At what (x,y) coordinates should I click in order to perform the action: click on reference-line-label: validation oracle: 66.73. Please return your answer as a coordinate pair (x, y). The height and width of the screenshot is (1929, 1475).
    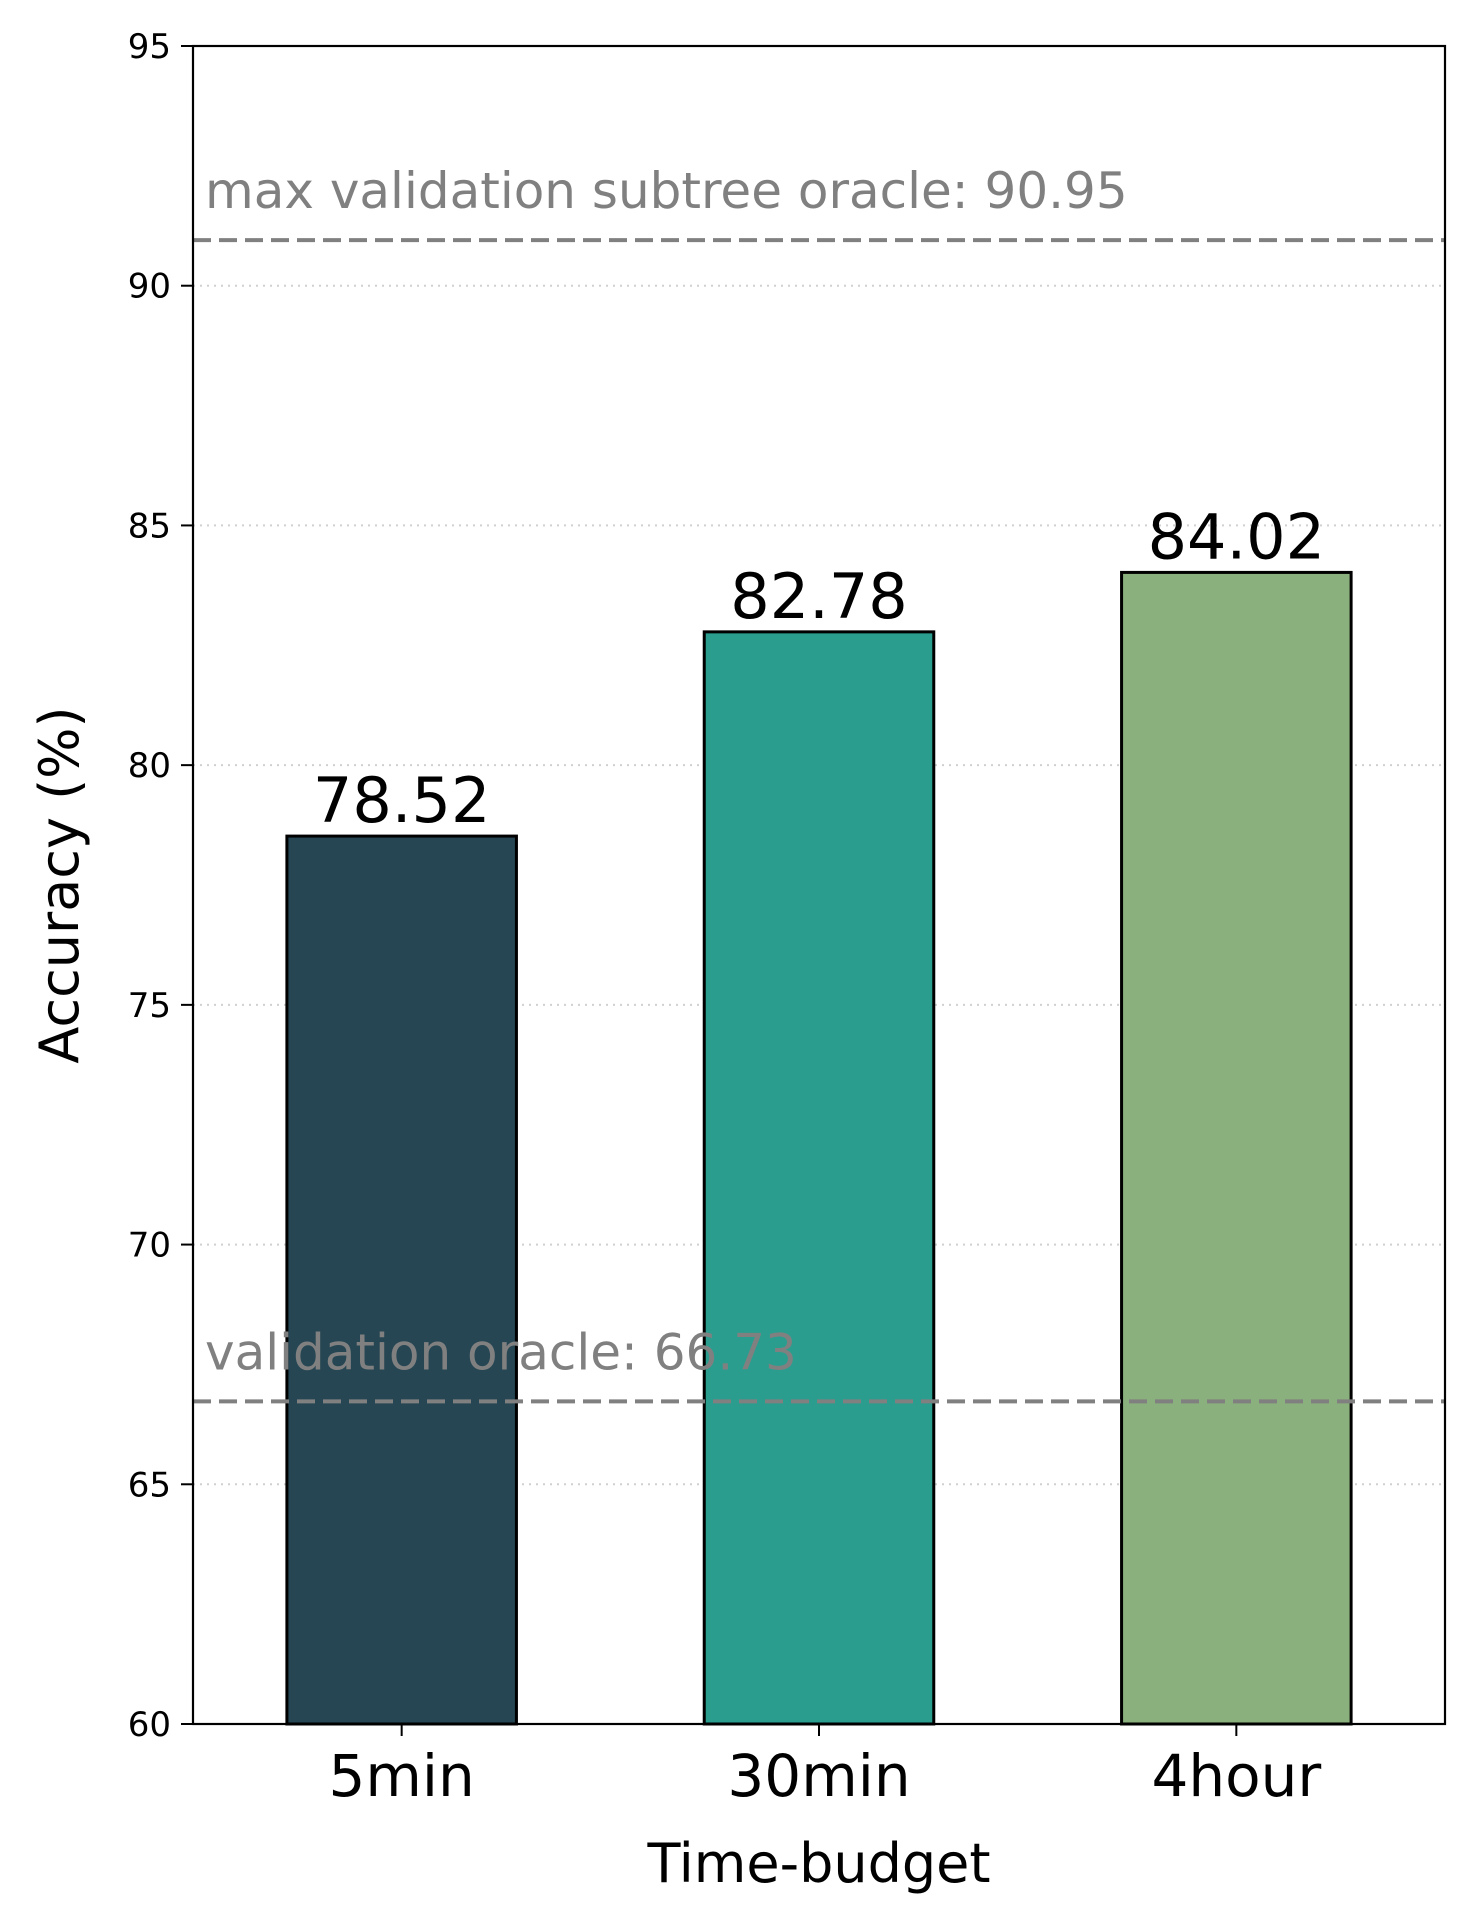
    Looking at the image, I should click on (501, 1352).